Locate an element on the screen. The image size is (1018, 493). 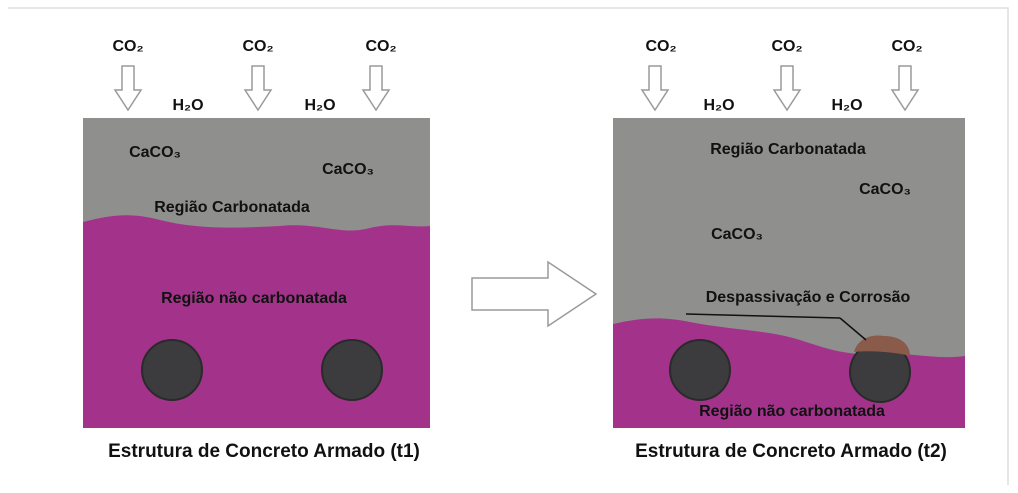
corrosion-patch is located at coordinates (882, 345).